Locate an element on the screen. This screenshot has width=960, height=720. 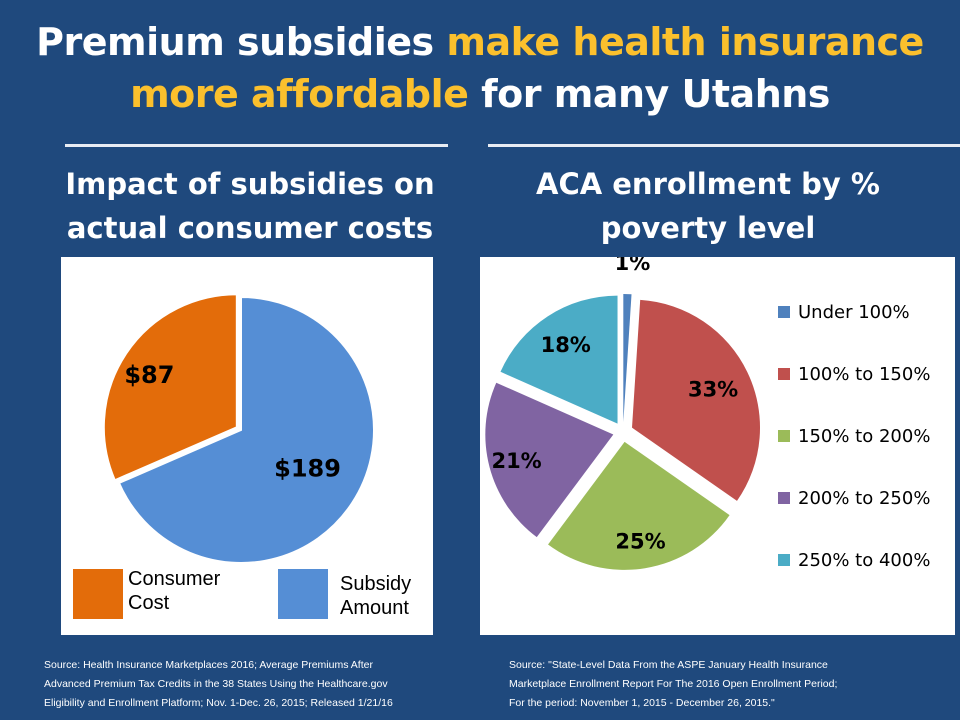
enrollment-pie-chart: 1% 33% 25% 21% 18% is located at coordinates (623, 413).